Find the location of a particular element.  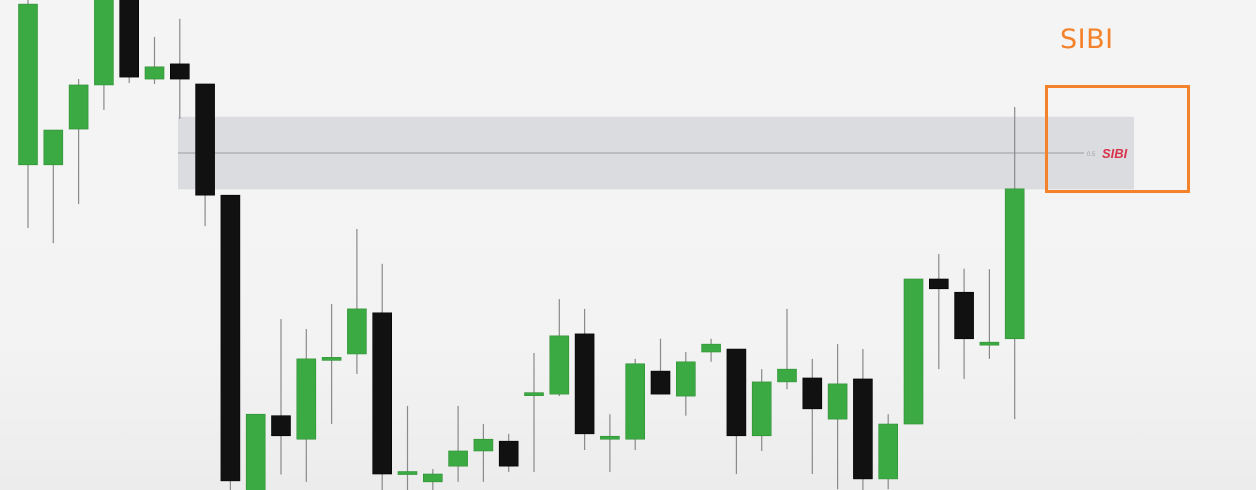

sibi-level-label: 0.5 is located at coordinates (1091, 155).